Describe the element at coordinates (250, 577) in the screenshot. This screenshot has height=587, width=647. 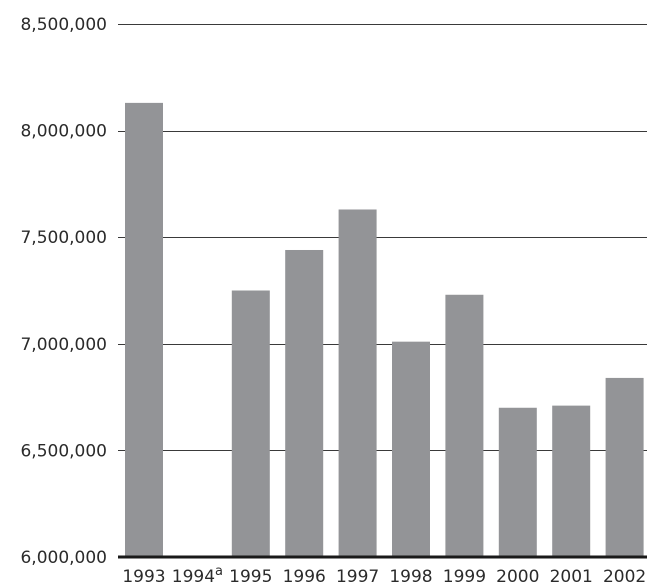
I see `x-tick-label: 1995` at that location.